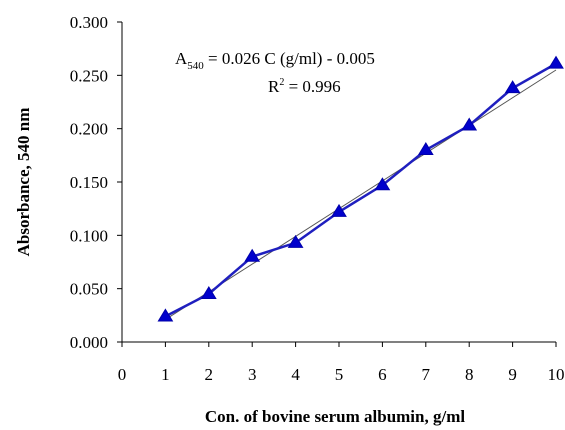 The width and height of the screenshot is (565, 430). Describe the element at coordinates (89, 22) in the screenshot. I see `y-tick-label: 0.300` at that location.